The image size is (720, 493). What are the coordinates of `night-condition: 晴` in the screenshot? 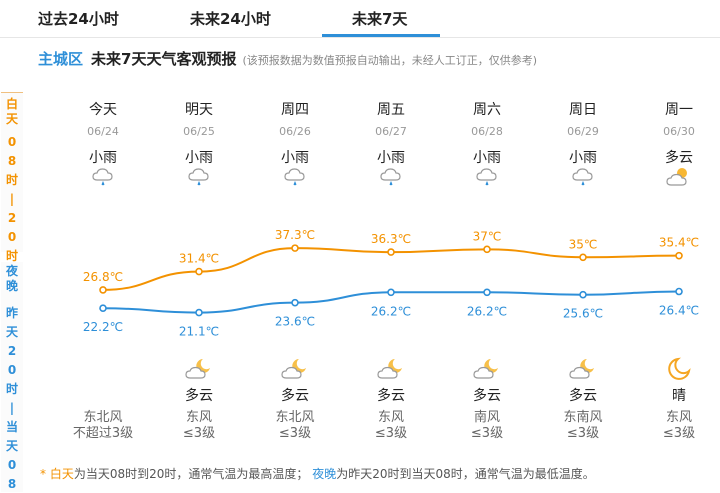 It's located at (679, 396).